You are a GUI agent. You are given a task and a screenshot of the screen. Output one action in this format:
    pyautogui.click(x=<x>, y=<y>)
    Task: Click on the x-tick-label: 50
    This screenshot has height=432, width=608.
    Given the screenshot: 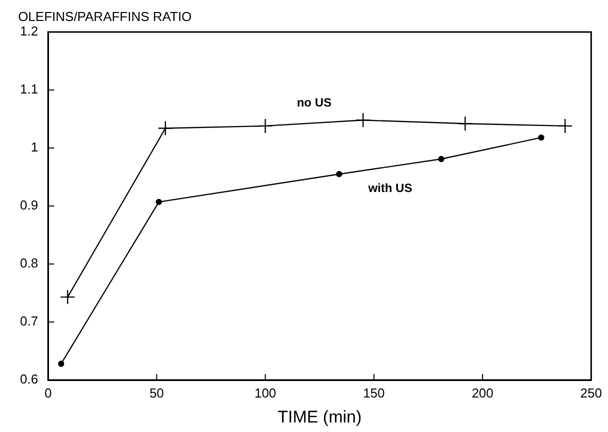 What is the action you would take?
    pyautogui.click(x=156, y=392)
    